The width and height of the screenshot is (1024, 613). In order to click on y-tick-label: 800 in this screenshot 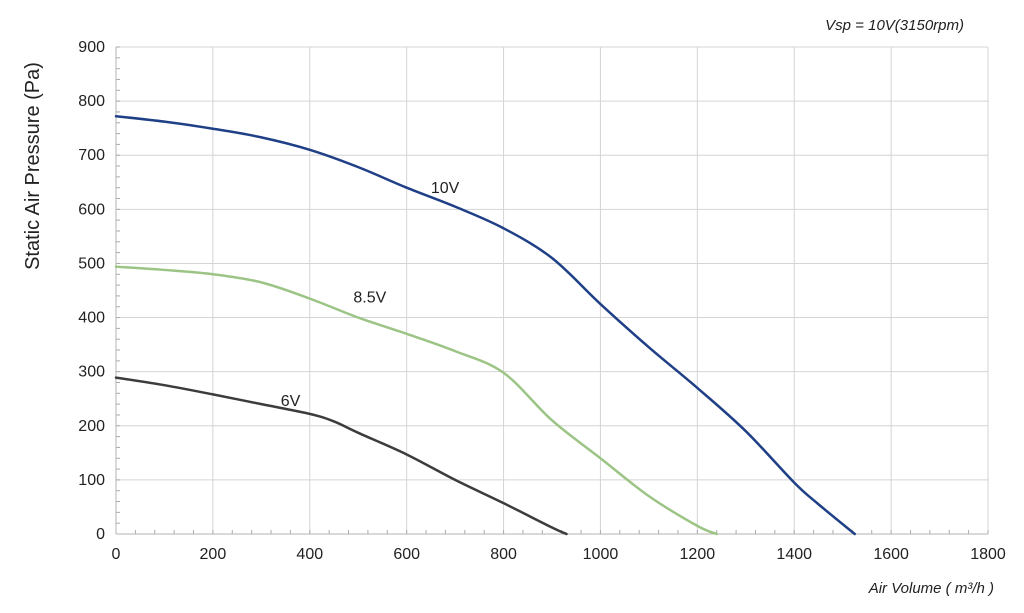, I will do `click(91, 101)`.